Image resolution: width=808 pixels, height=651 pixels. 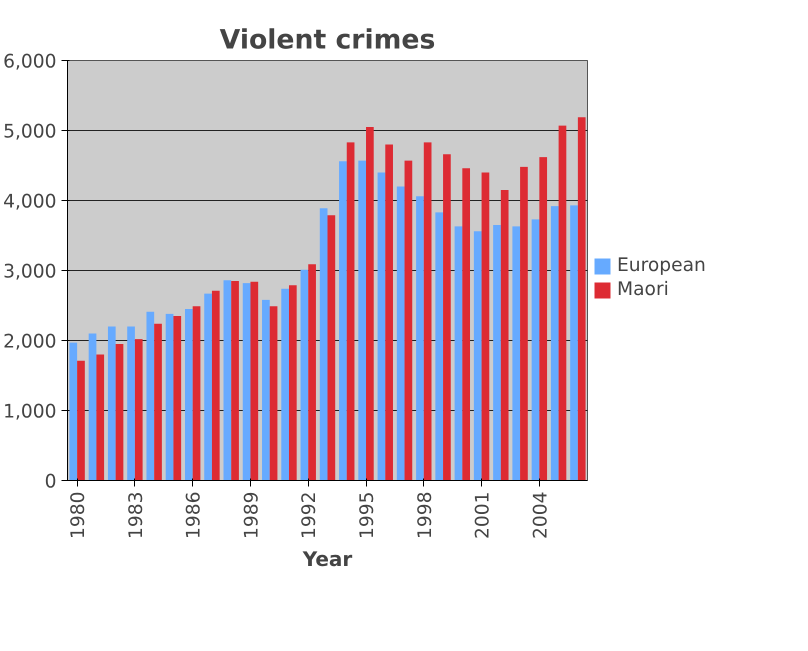 What do you see at coordinates (30, 202) in the screenshot?
I see `y-tick-label: 4,000` at bounding box center [30, 202].